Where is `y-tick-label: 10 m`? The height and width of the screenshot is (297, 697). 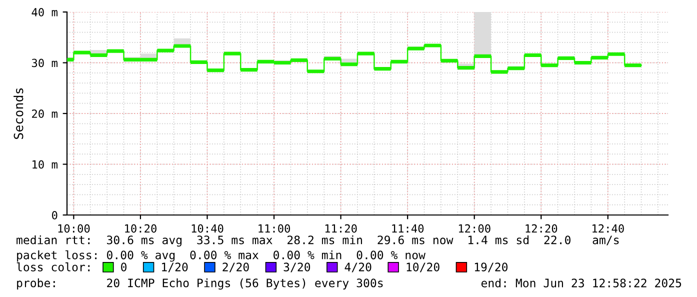
y-tick-label: 10 m is located at coordinates (45, 164).